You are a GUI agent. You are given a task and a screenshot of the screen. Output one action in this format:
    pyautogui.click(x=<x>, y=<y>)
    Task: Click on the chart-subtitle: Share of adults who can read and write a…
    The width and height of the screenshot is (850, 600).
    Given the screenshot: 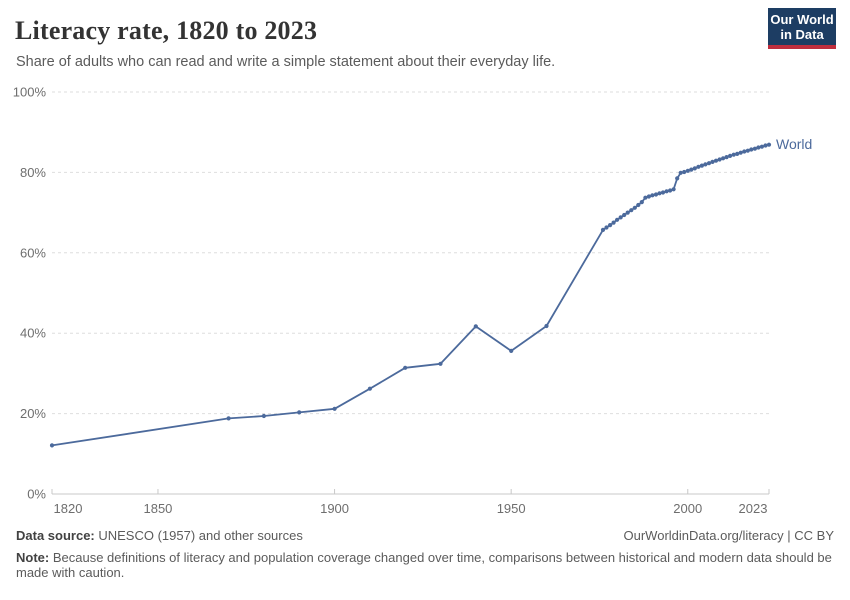 What is the action you would take?
    pyautogui.click(x=286, y=62)
    